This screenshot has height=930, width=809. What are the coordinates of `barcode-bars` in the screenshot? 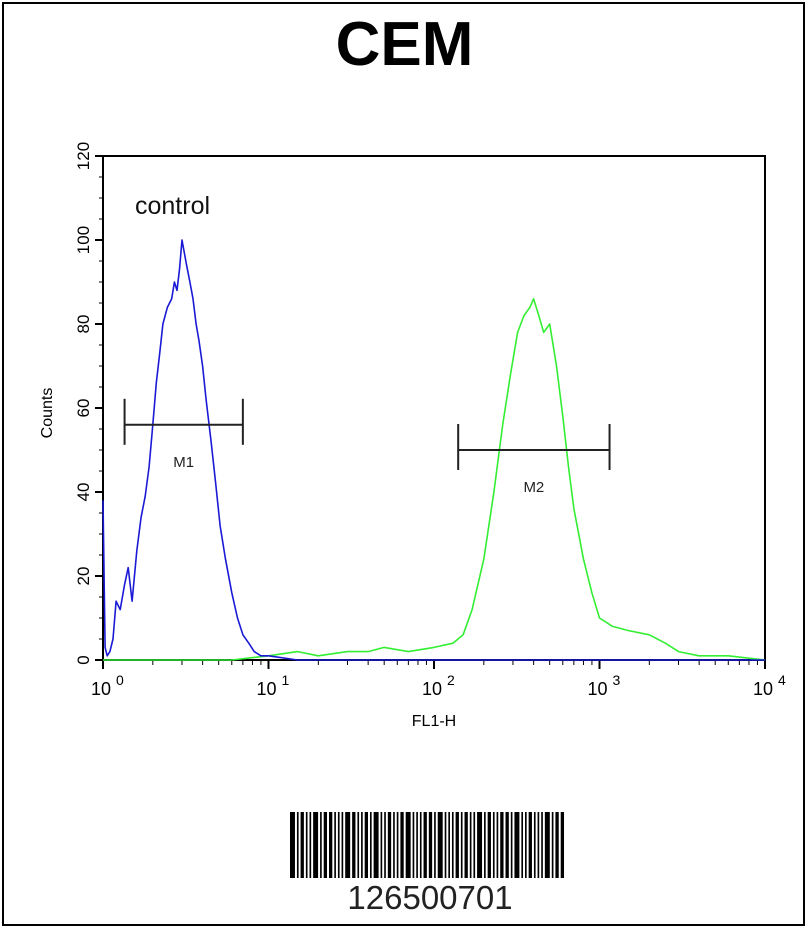 It's located at (427, 845).